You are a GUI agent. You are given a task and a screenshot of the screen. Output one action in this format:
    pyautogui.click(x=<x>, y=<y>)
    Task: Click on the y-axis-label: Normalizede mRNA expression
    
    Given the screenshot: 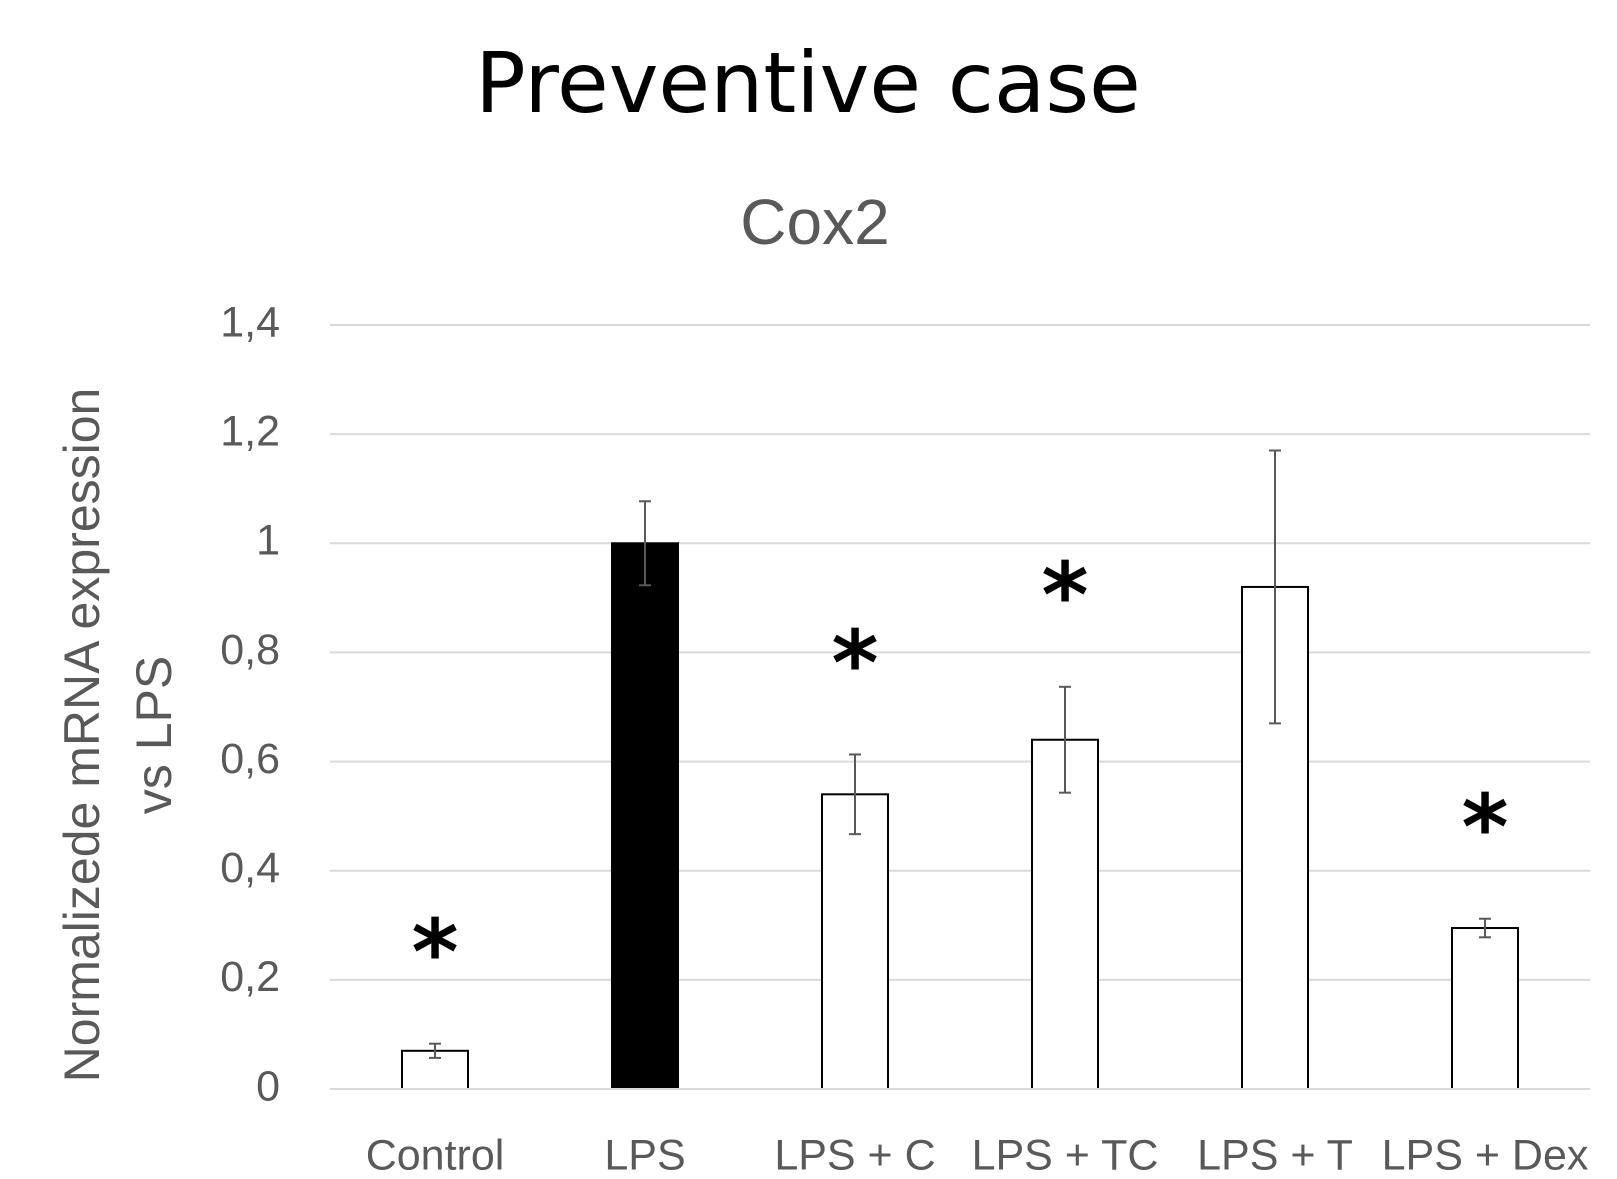 What is the action you would take?
    pyautogui.click(x=82, y=735)
    